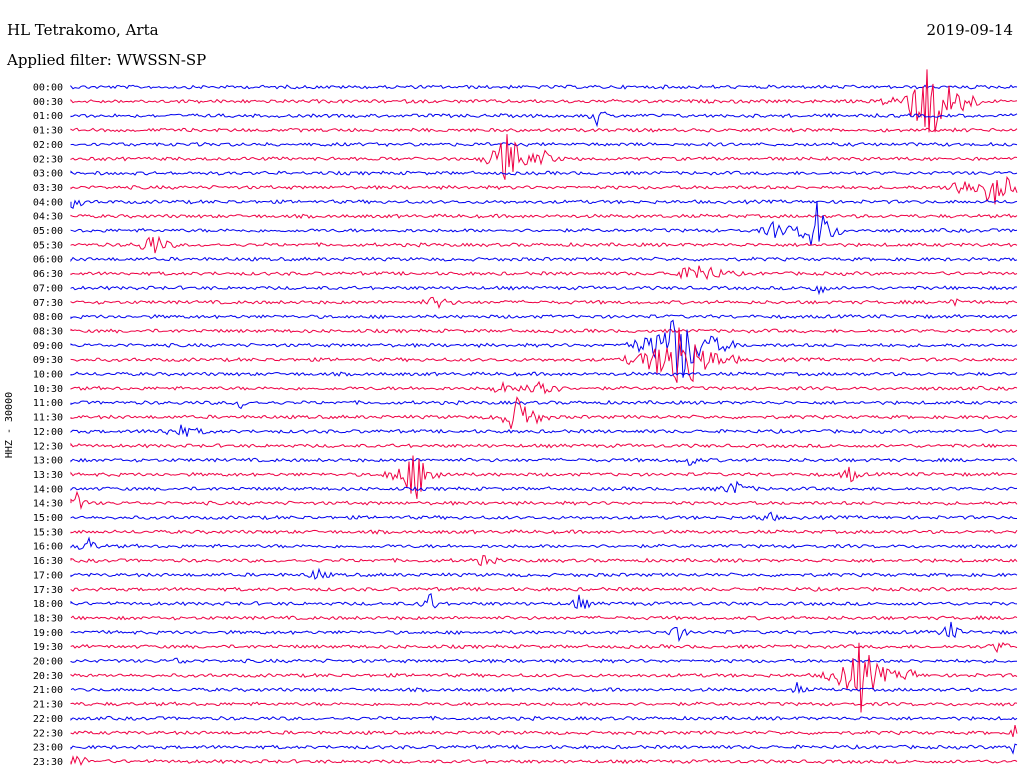 Image resolution: width=1024 pixels, height=780 pixels. What do you see at coordinates (48, 403) in the screenshot?
I see `time-label: 11:00` at bounding box center [48, 403].